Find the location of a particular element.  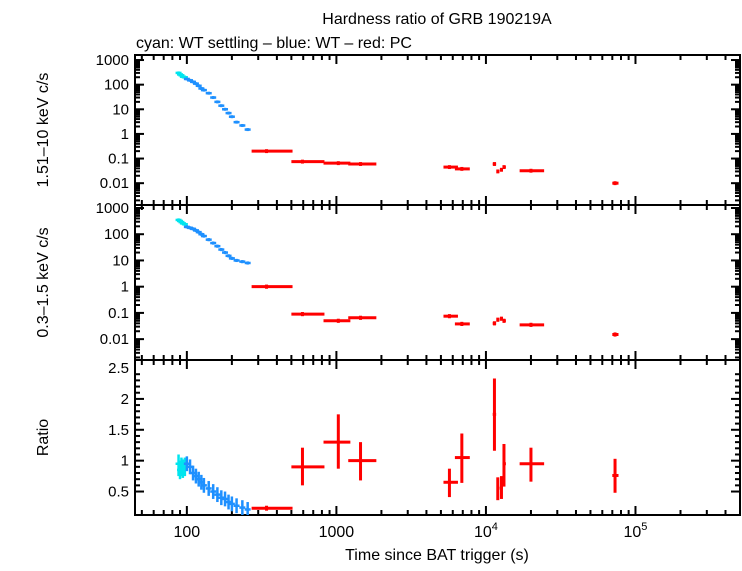

y-tick-label: 2 is located at coordinates (125, 399).